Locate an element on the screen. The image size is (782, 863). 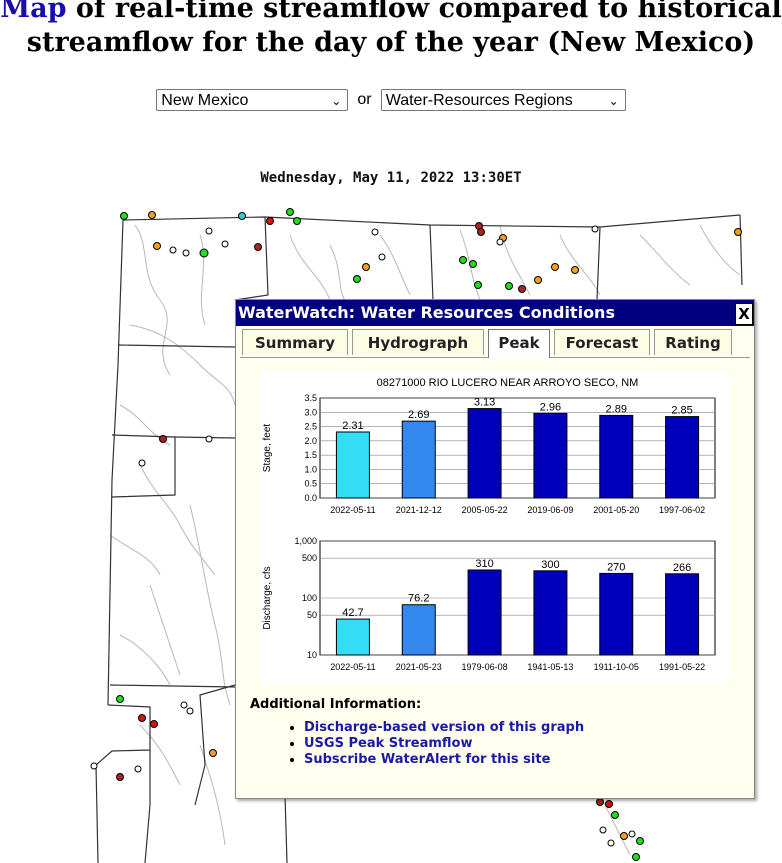
popup-title: WaterWatch: Water Resources Conditions is located at coordinates (426, 312).